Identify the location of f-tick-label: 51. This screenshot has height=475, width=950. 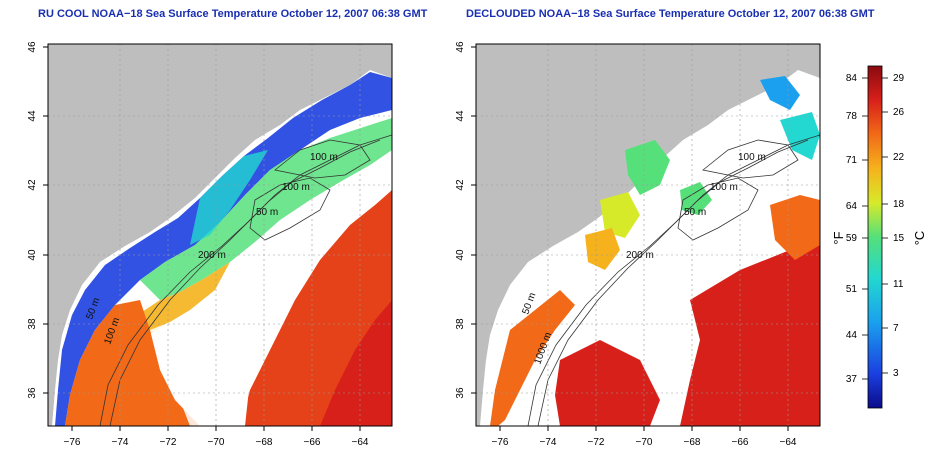
(852, 289).